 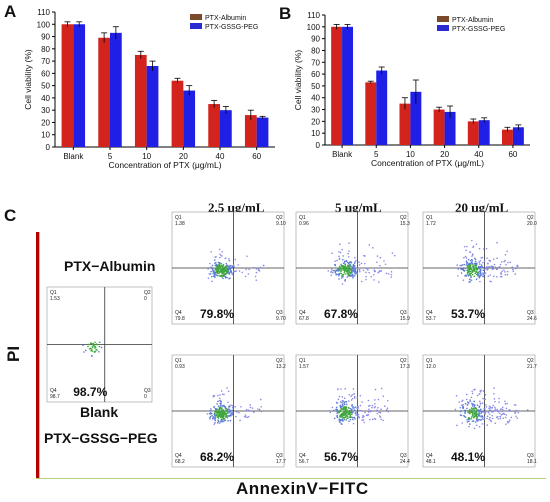 What do you see at coordinates (10, 11) in the screenshot?
I see `panel-a-letter: A` at bounding box center [10, 11].